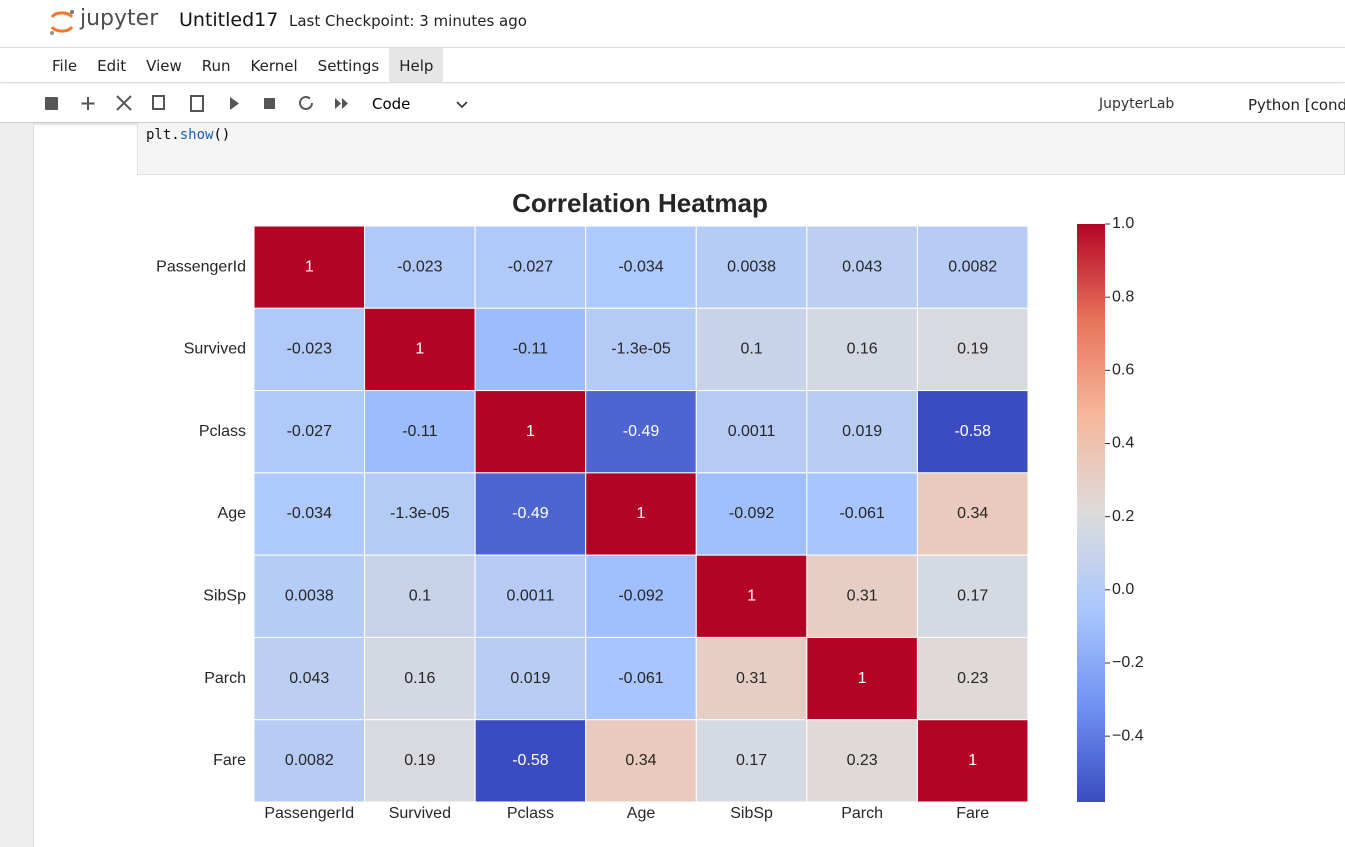 Image resolution: width=1345 pixels, height=847 pixels. What do you see at coordinates (269, 103) in the screenshot?
I see `stop-icon` at bounding box center [269, 103].